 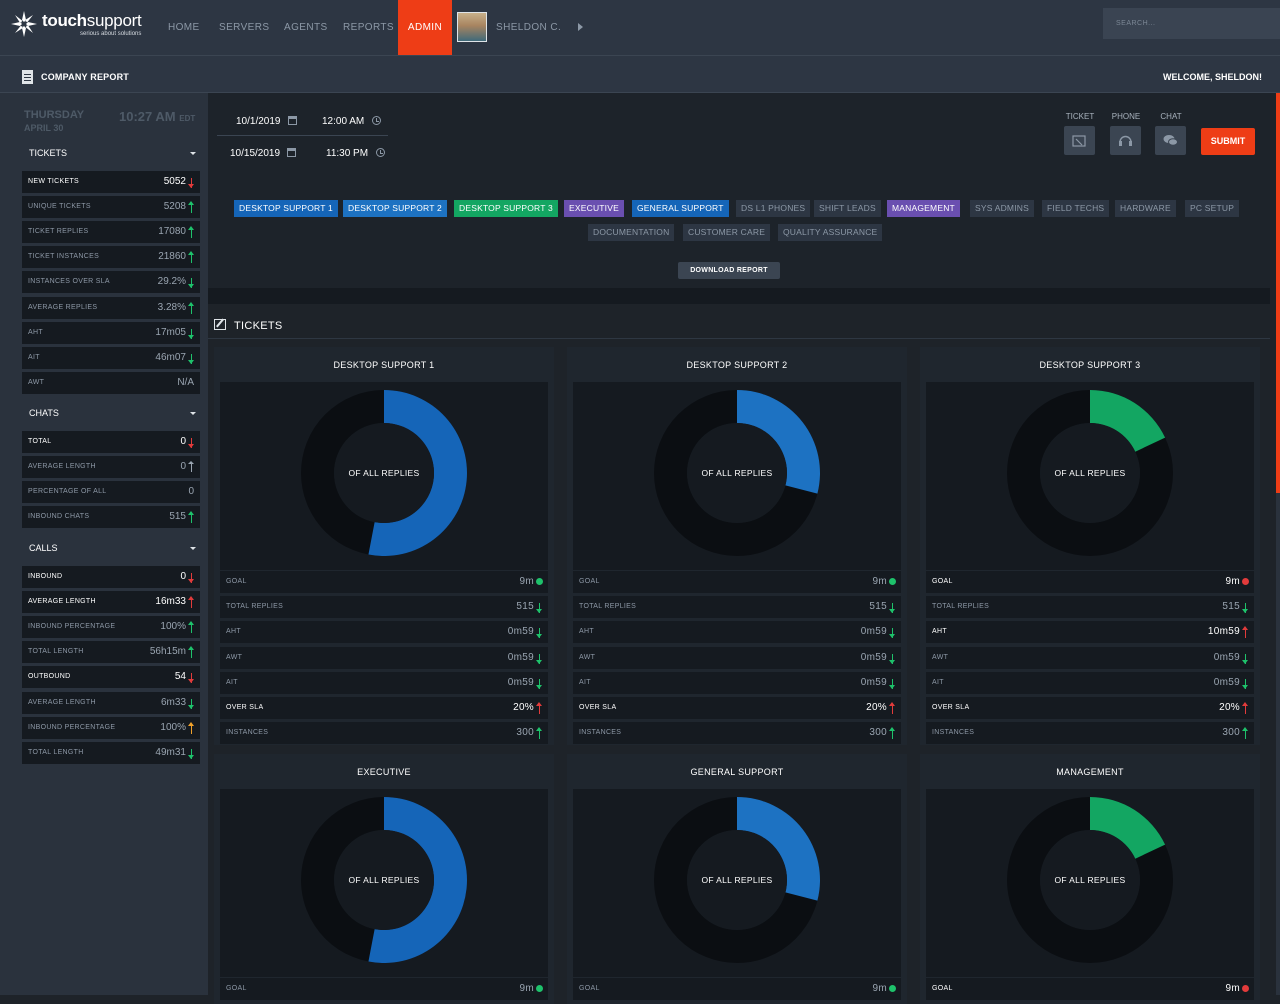 What do you see at coordinates (727, 232) in the screenshot?
I see `group-tag-customer-care: CUSTOMER CARE` at bounding box center [727, 232].